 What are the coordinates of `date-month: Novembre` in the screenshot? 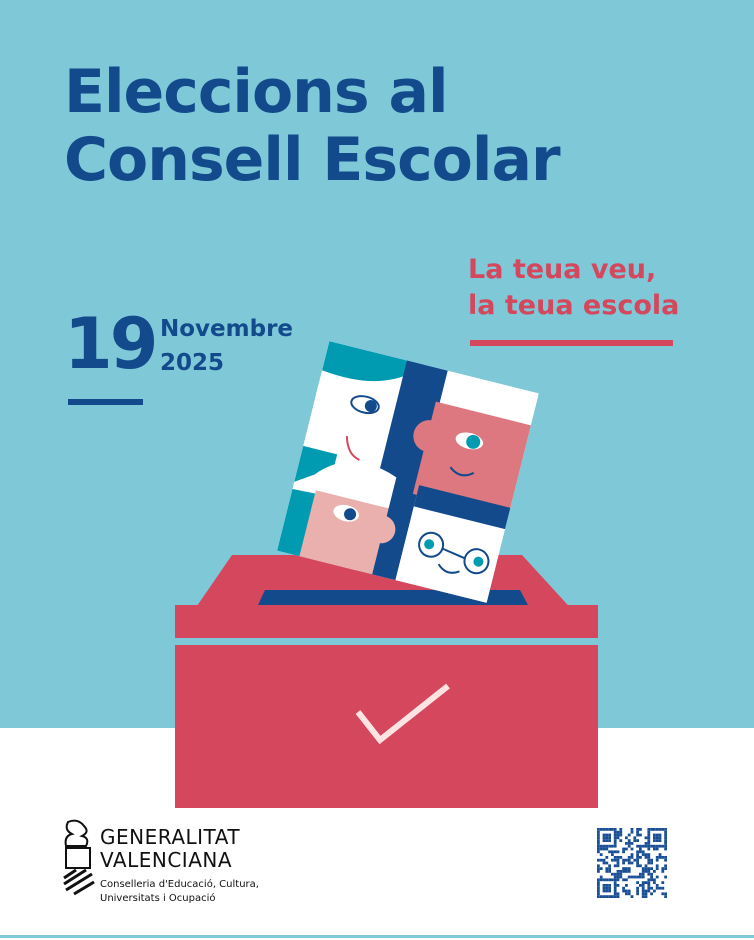 It's located at (227, 329).